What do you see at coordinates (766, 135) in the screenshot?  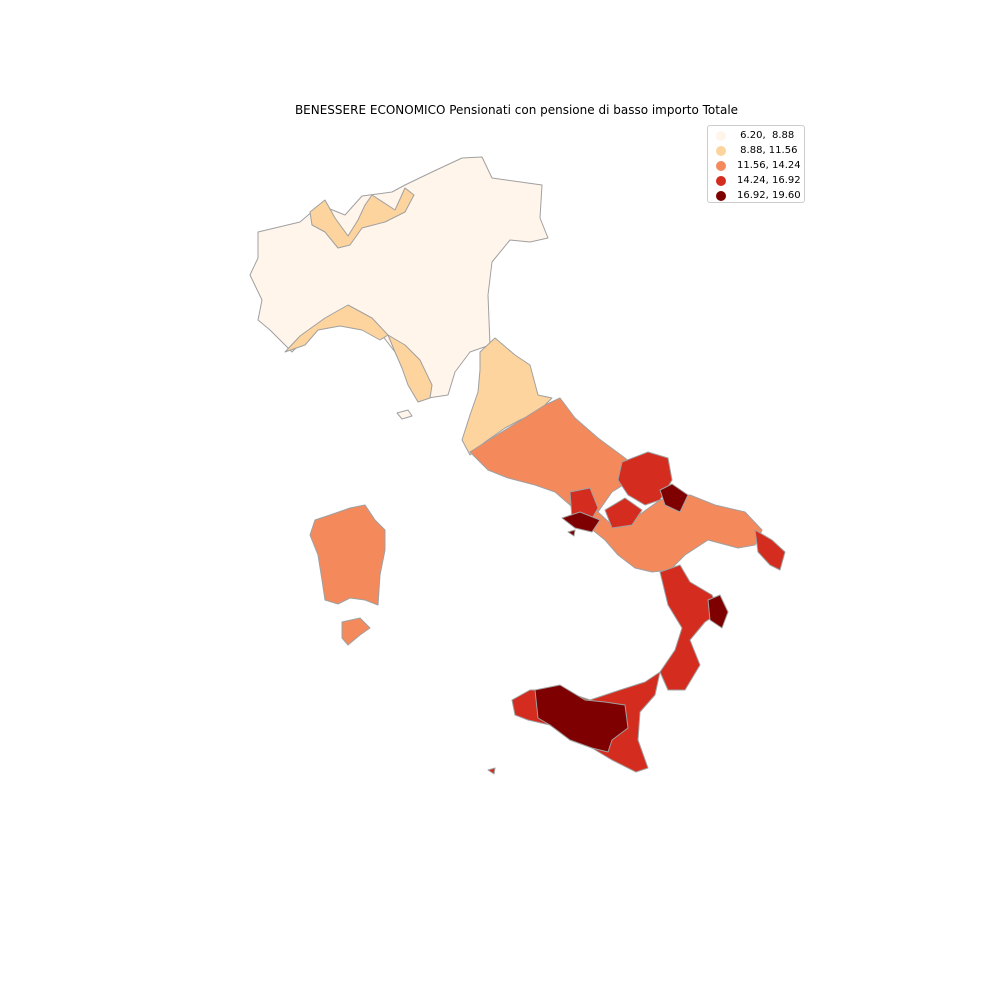 I see `legend-label: 6.20, 8.88` at bounding box center [766, 135].